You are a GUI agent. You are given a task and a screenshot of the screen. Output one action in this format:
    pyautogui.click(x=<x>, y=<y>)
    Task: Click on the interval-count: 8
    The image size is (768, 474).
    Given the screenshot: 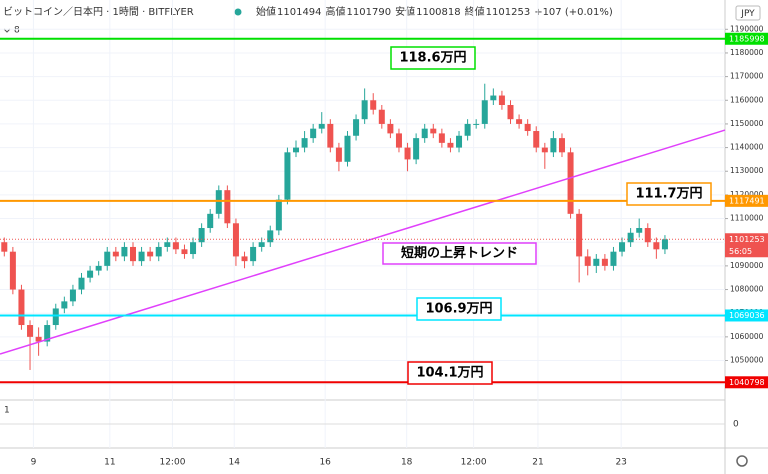 What is the action you would take?
    pyautogui.click(x=17, y=31)
    